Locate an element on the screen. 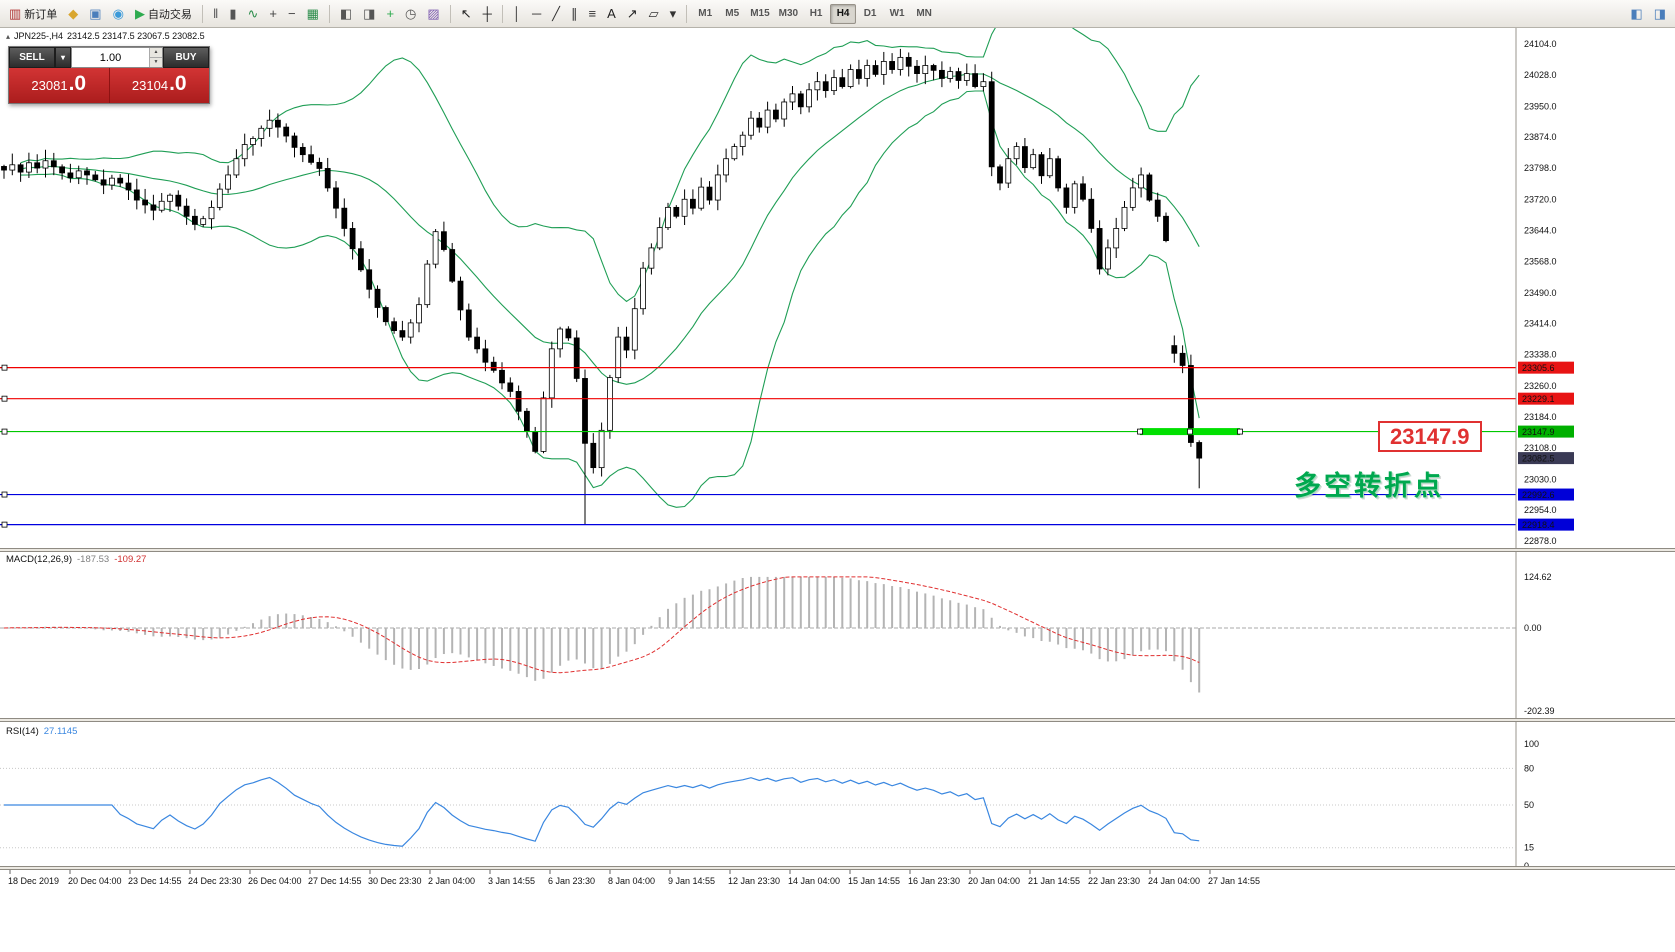 This screenshot has width=1675, height=952. svg-text: 22918.4 is located at coordinates (1538, 525).